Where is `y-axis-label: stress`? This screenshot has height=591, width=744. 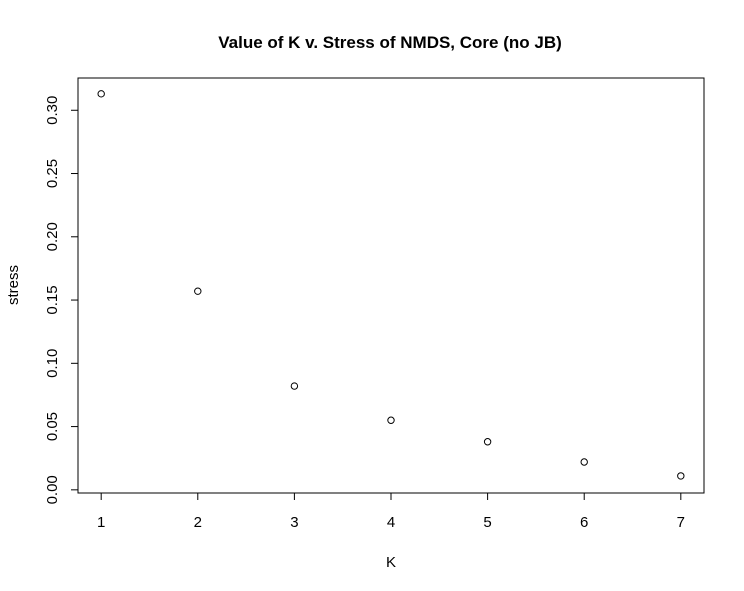 y-axis-label: stress is located at coordinates (13, 285).